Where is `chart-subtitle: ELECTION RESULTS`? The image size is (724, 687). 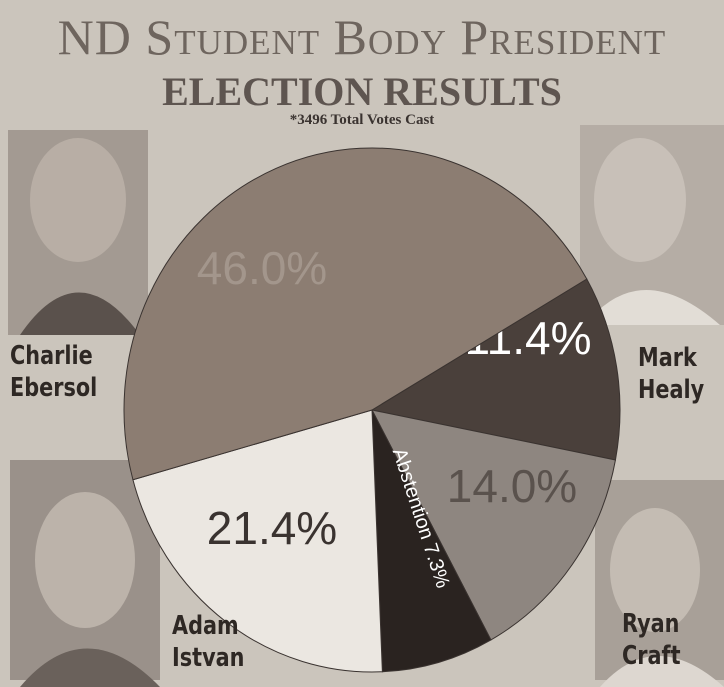 chart-subtitle: ELECTION RESULTS is located at coordinates (362, 91).